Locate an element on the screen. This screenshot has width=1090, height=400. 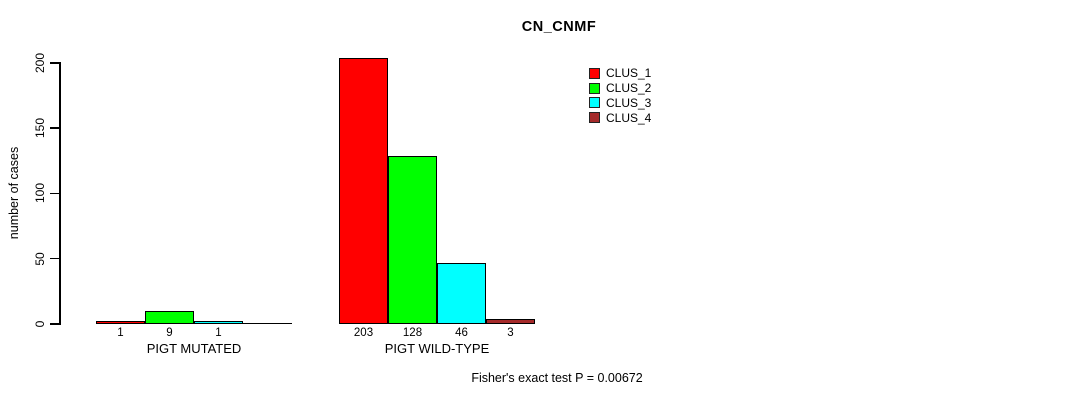
y-tick-label: 0 is located at coordinates (40, 324).